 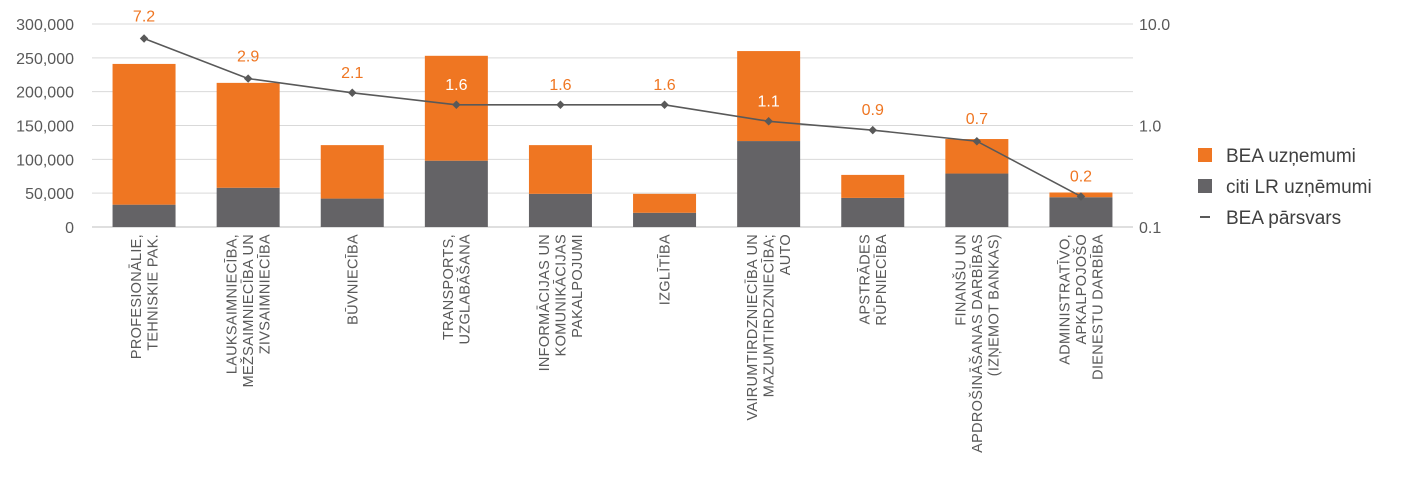 What do you see at coordinates (69, 228) in the screenshot?
I see `left-tick-label: 0` at bounding box center [69, 228].